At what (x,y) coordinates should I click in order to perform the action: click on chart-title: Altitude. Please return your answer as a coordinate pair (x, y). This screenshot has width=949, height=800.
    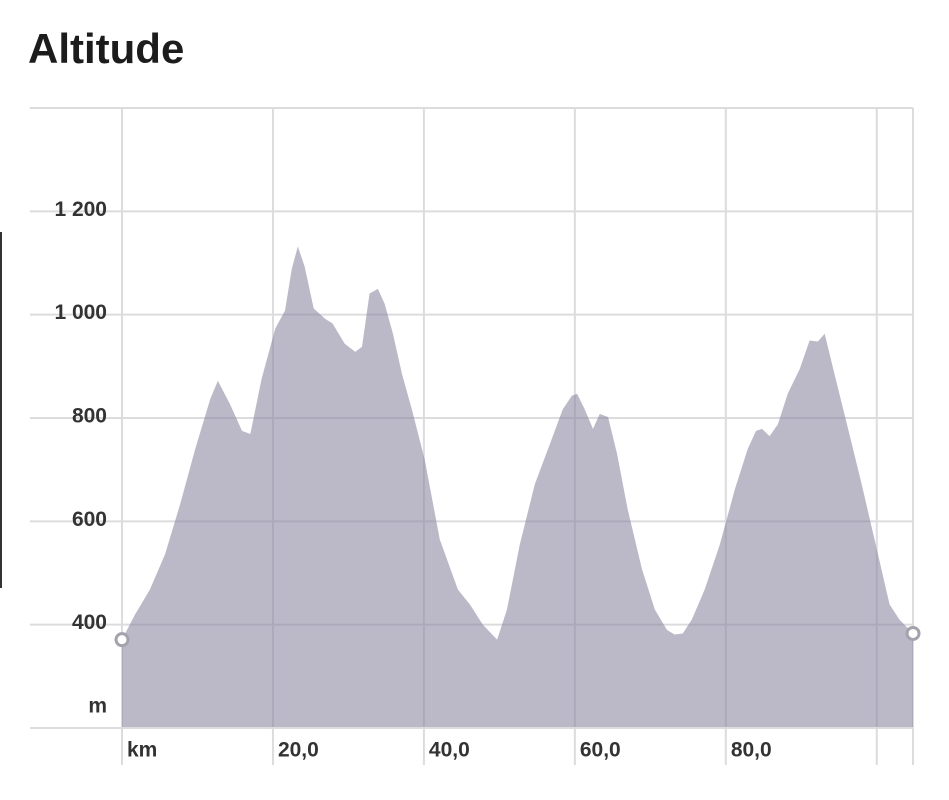
    Looking at the image, I should click on (106, 48).